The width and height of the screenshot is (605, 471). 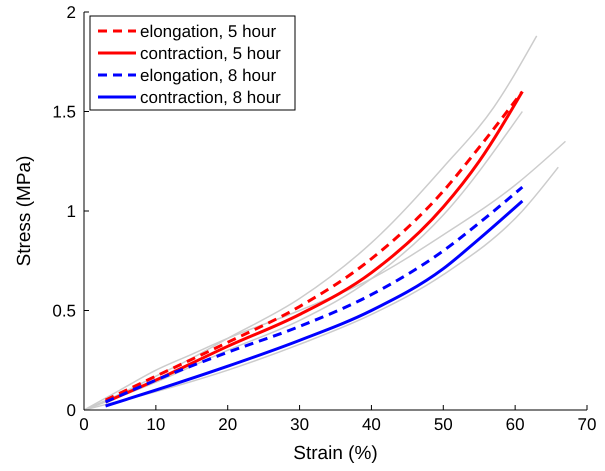 I want to click on x-tick-label: 30, so click(x=300, y=424).